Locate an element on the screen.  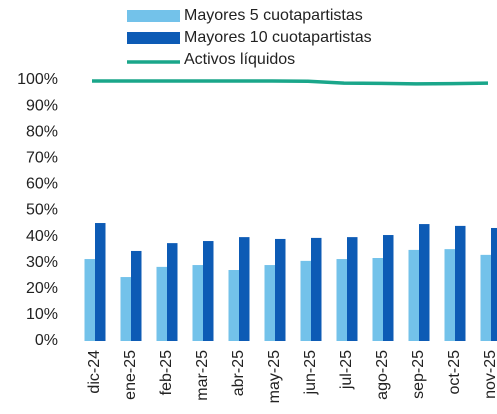
x-tick-label: sep-25 is located at coordinates (418, 374).